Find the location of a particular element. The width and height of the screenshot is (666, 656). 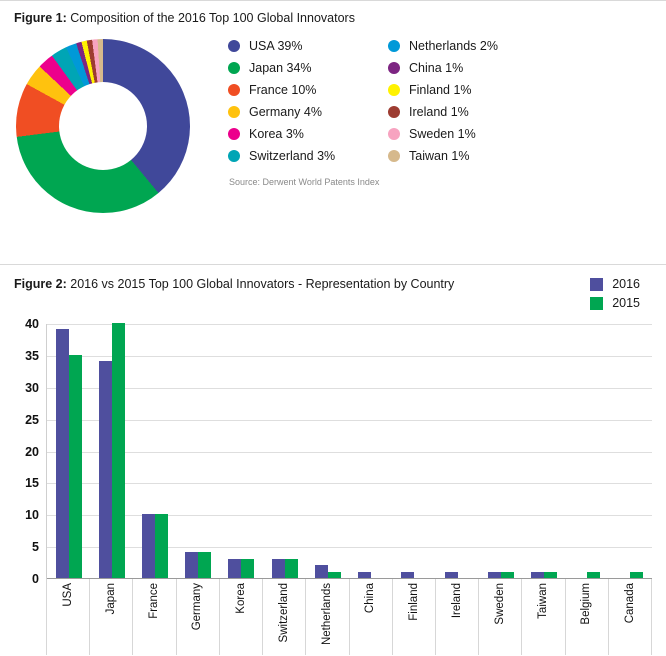

figure2-title-prefix: Figure 2: is located at coordinates (40, 284).